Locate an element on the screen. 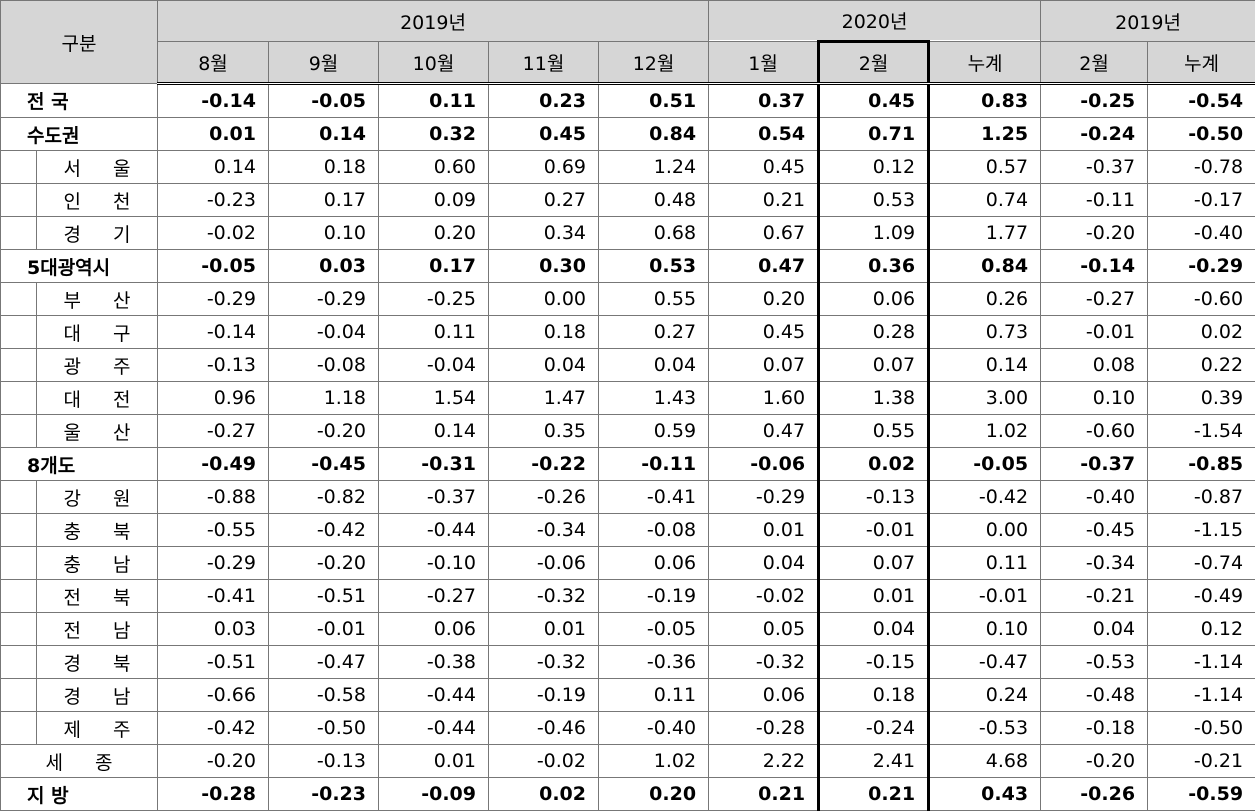  cell-value: 0.00 is located at coordinates (543, 299).